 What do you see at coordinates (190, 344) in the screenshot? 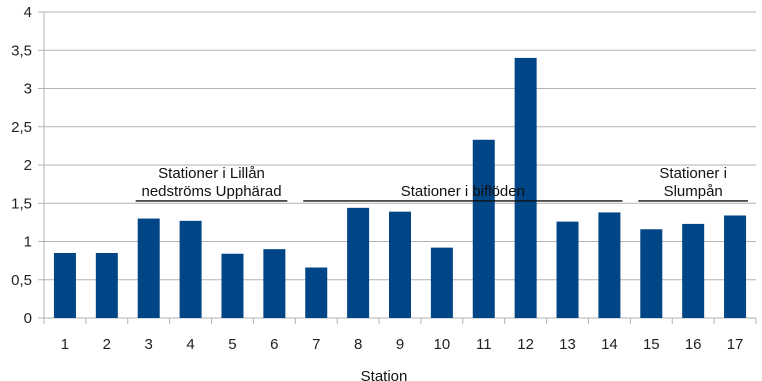
I see `x-tick-label: 4` at bounding box center [190, 344].